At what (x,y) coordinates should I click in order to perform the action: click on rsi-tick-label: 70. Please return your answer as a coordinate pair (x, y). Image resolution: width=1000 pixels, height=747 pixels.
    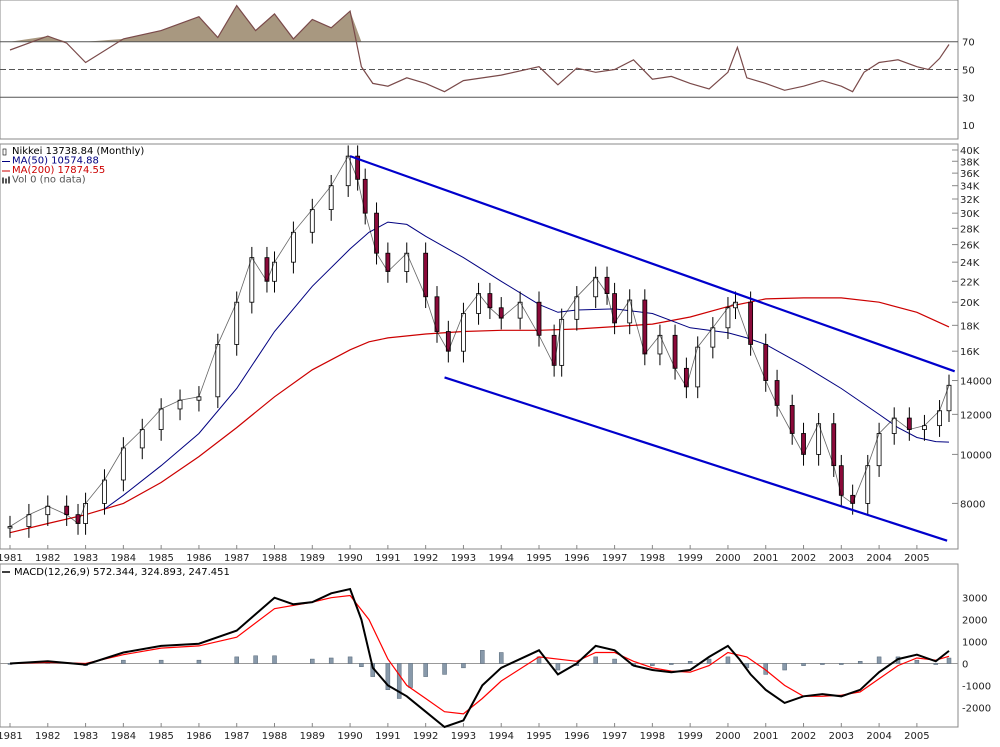
    Looking at the image, I should click on (968, 43).